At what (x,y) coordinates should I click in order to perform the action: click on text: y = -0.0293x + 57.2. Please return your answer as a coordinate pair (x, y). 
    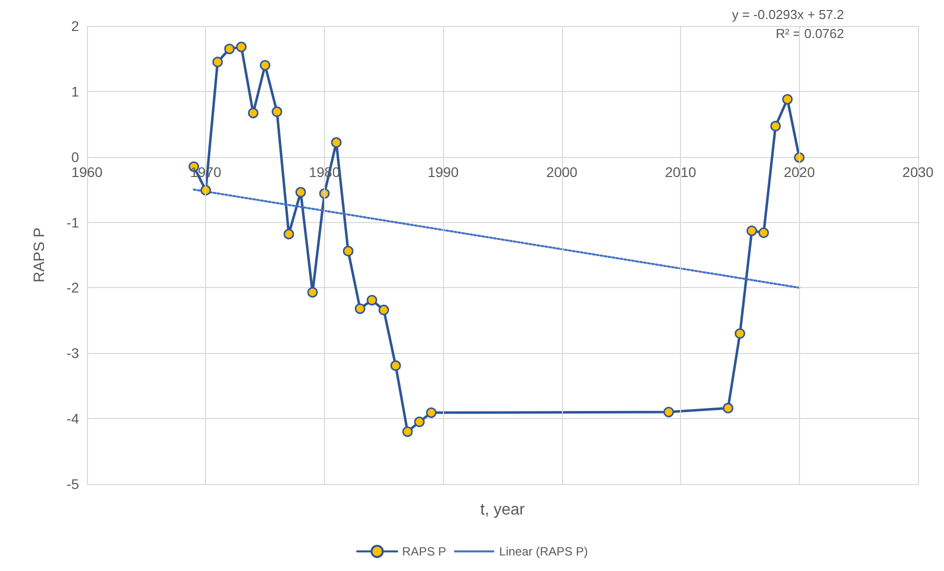
    Looking at the image, I should click on (788, 14).